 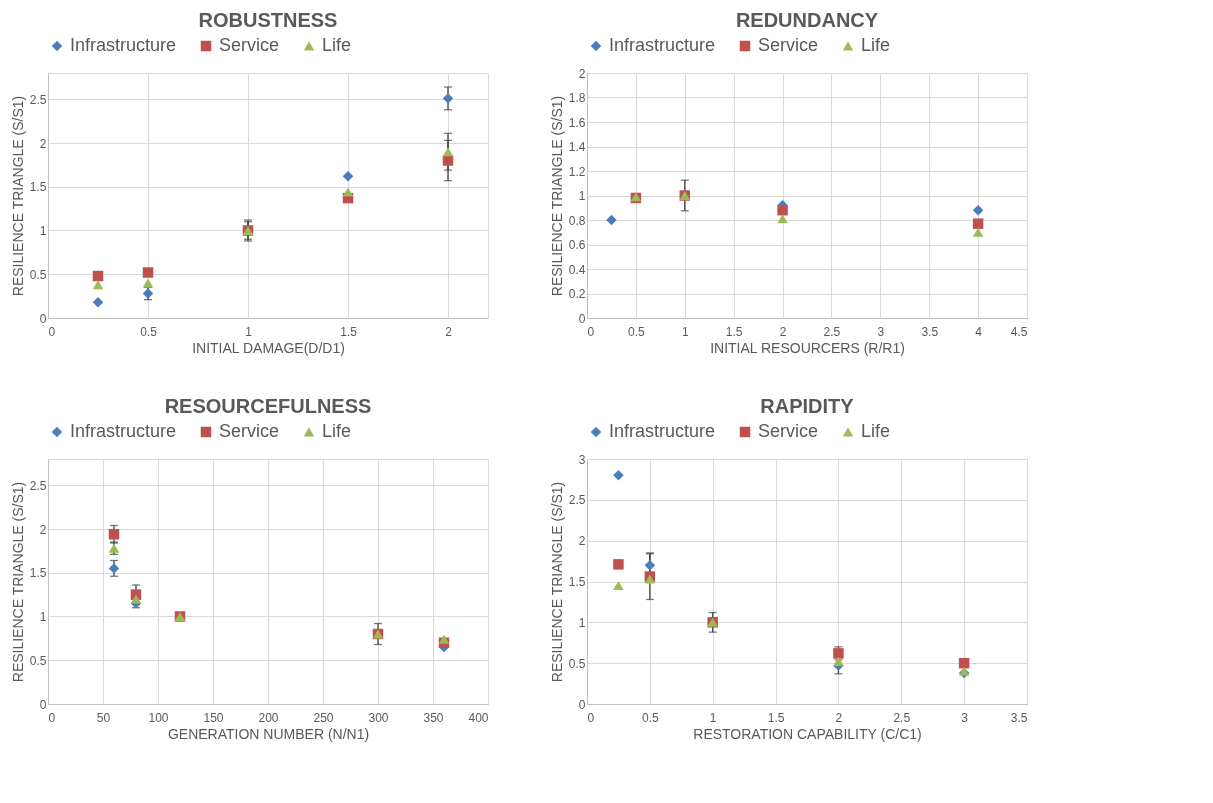 What do you see at coordinates (807, 20) in the screenshot?
I see `chart-title: REDUNDANCY` at bounding box center [807, 20].